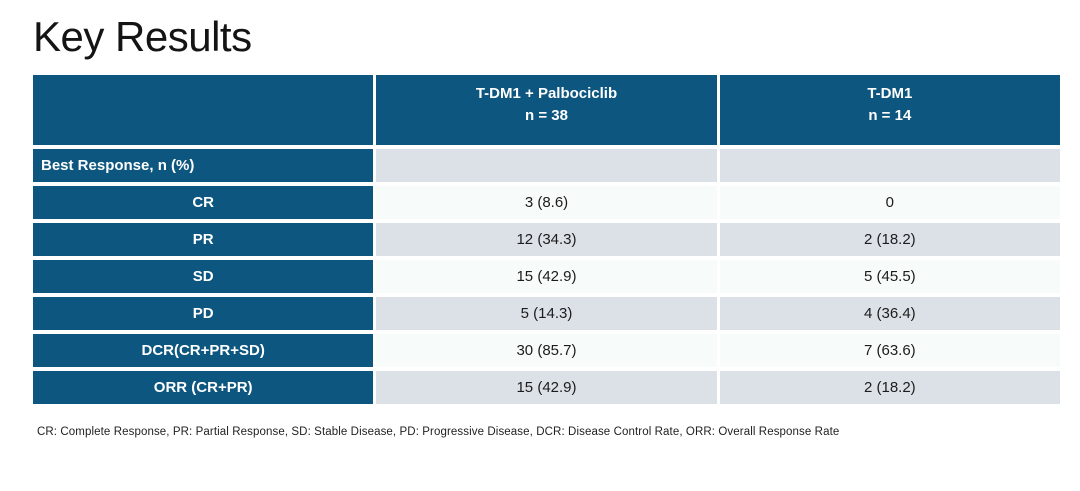 The width and height of the screenshot is (1080, 491). I want to click on row-label-orr: ORR (CR+PR), so click(203, 387).